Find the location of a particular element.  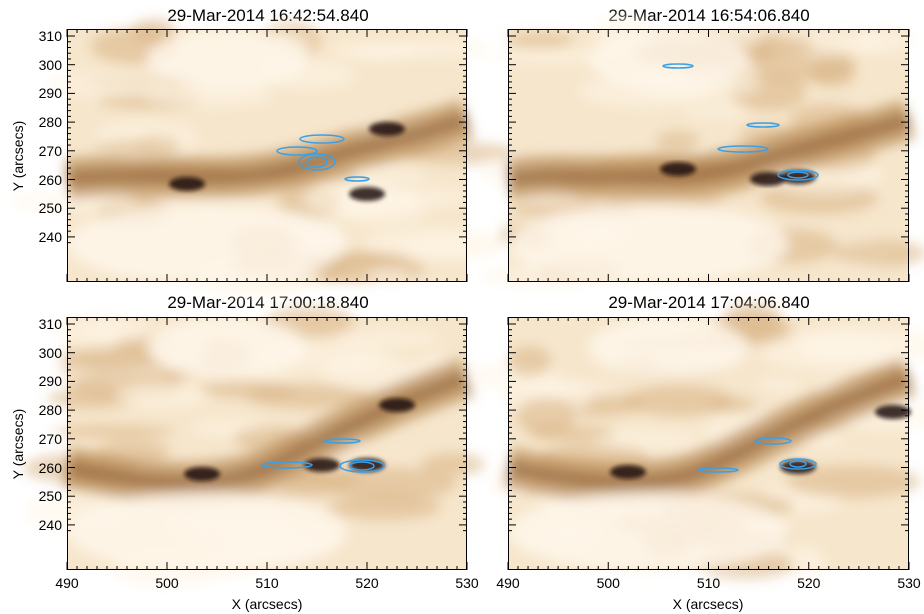

panel-title-1: 29-Mar-2014 16:42:54.840 is located at coordinates (268, 15).